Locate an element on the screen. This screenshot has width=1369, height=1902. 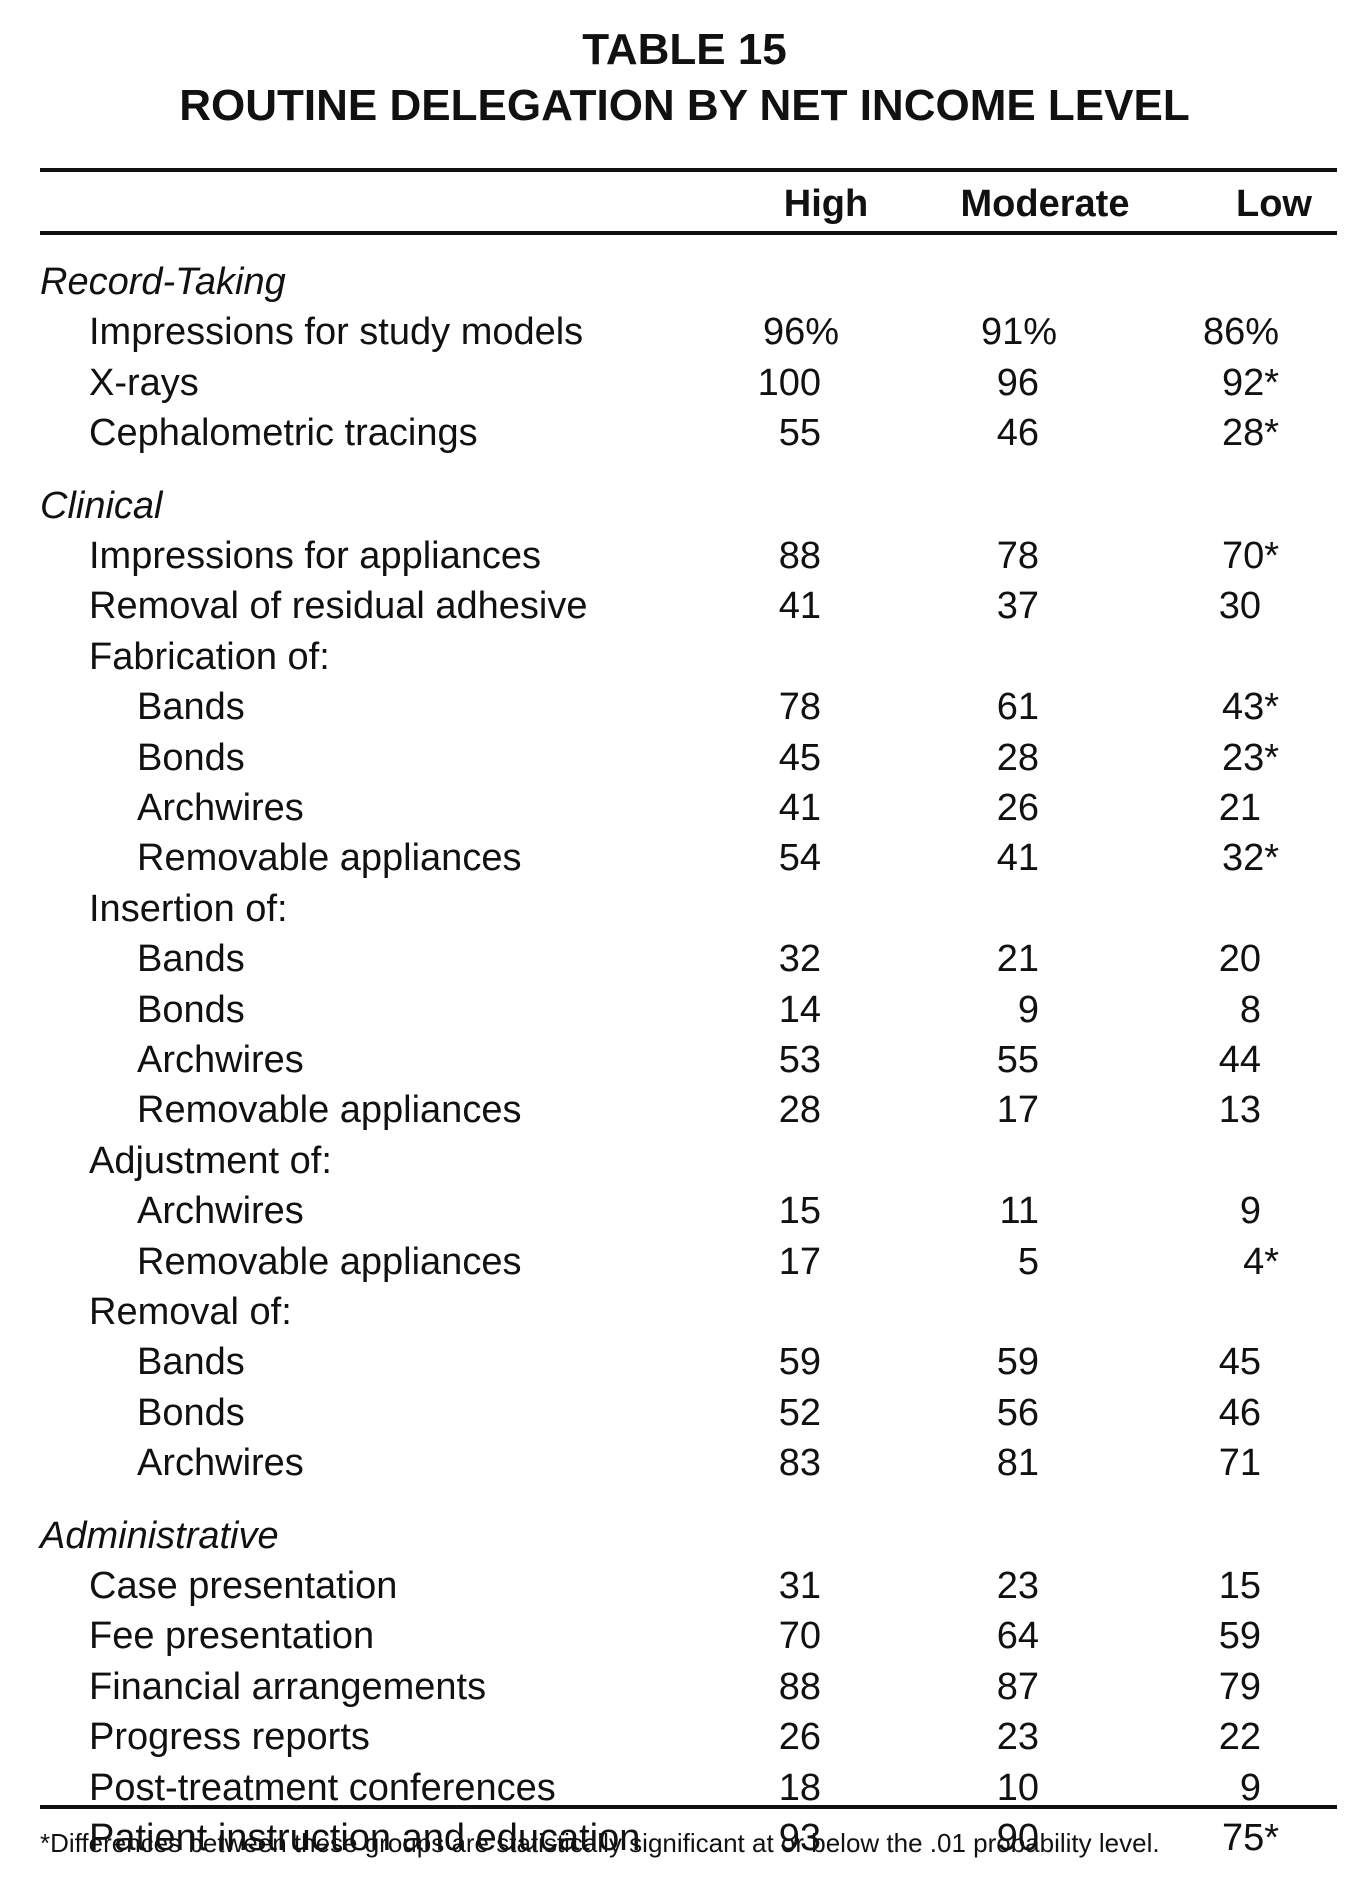
row-label: Cephalometric tracings is located at coordinates (283, 433).